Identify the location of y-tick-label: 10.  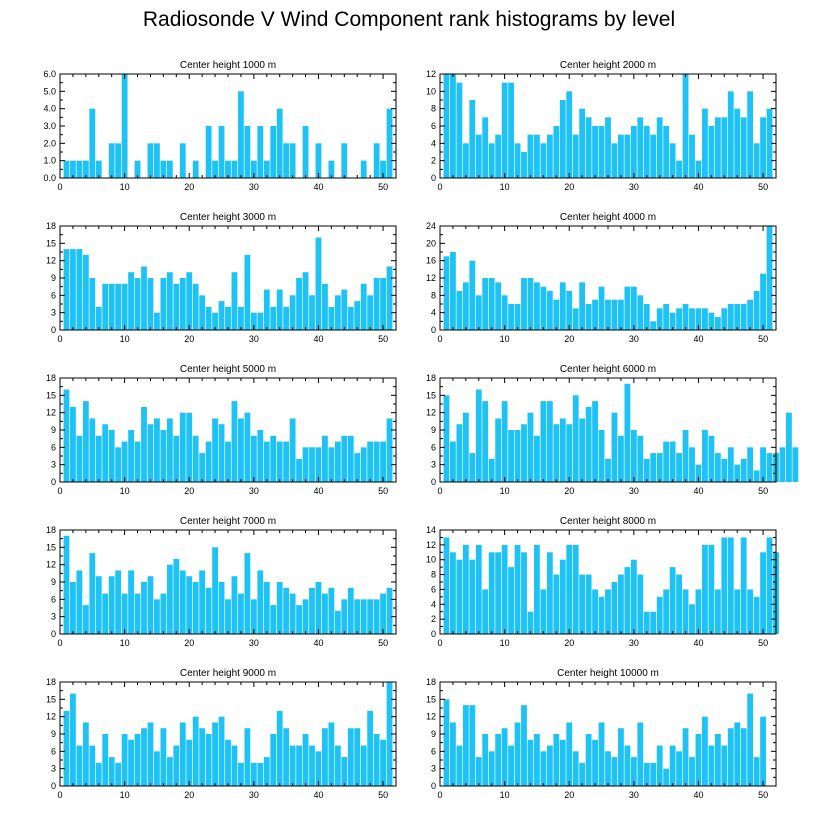
(431, 91).